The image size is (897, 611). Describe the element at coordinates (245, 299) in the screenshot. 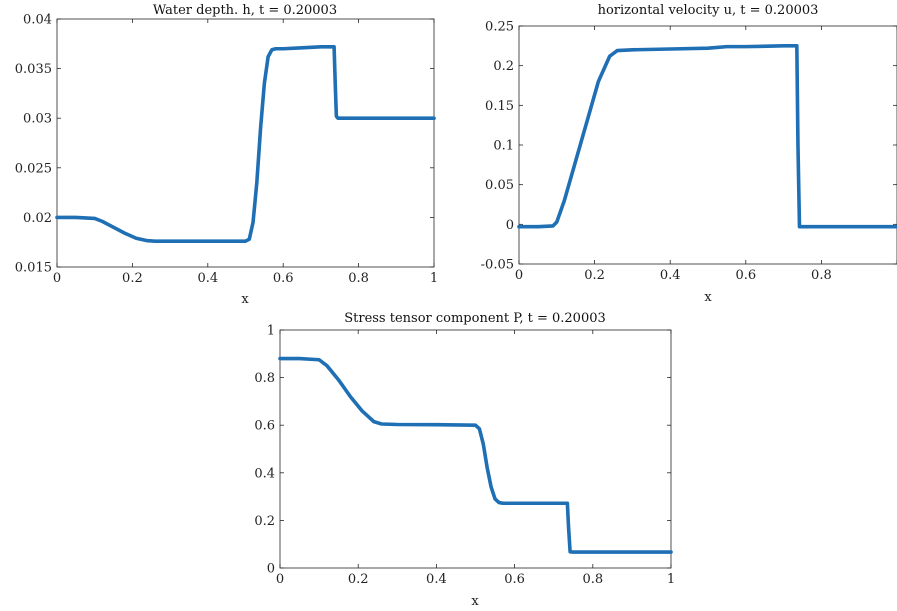

I see `water-depth-x-axis-label: x` at that location.